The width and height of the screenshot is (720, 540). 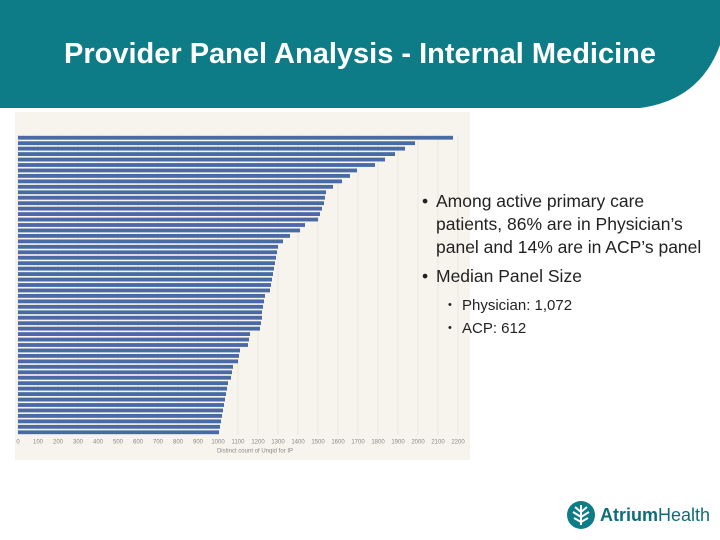 What do you see at coordinates (218, 443) in the screenshot?
I see `x-tick-label: 1000` at bounding box center [218, 443].